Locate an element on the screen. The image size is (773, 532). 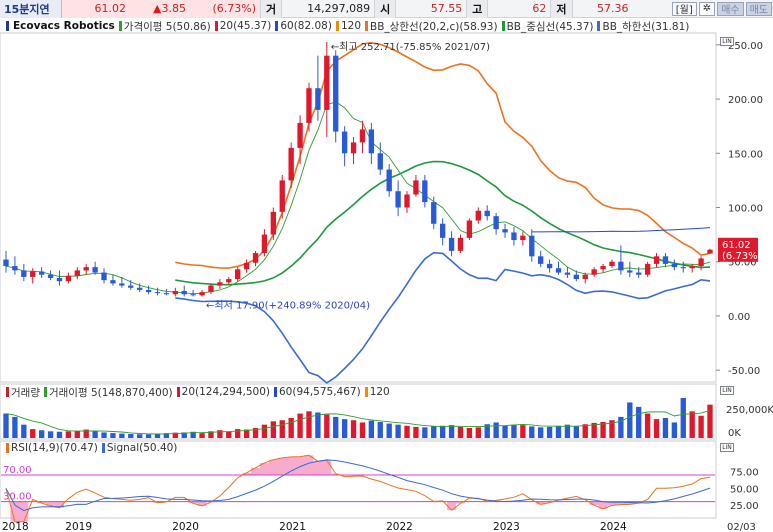
price-tick-label: 250.00 is located at coordinates (745, 46).